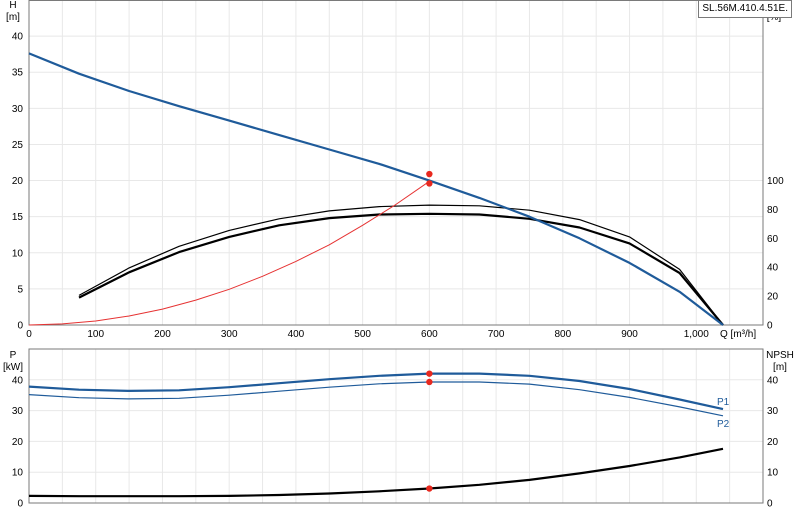 The height and width of the screenshot is (520, 800). Describe the element at coordinates (18, 380) in the screenshot. I see `power-tick-label: 40` at that location.